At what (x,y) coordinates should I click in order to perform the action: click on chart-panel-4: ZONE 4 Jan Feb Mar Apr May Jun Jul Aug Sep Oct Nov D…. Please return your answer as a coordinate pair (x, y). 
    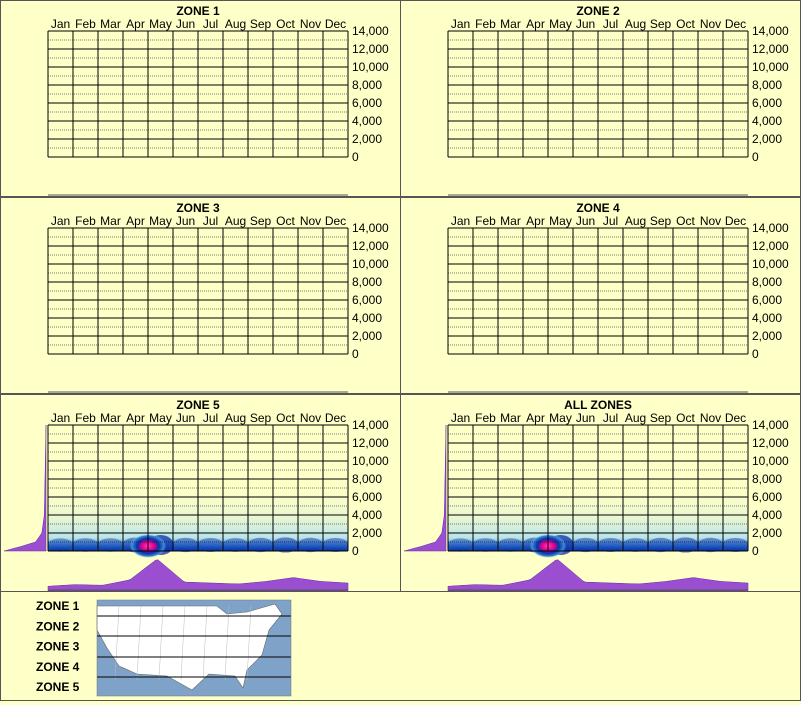
    Looking at the image, I should click on (600, 295).